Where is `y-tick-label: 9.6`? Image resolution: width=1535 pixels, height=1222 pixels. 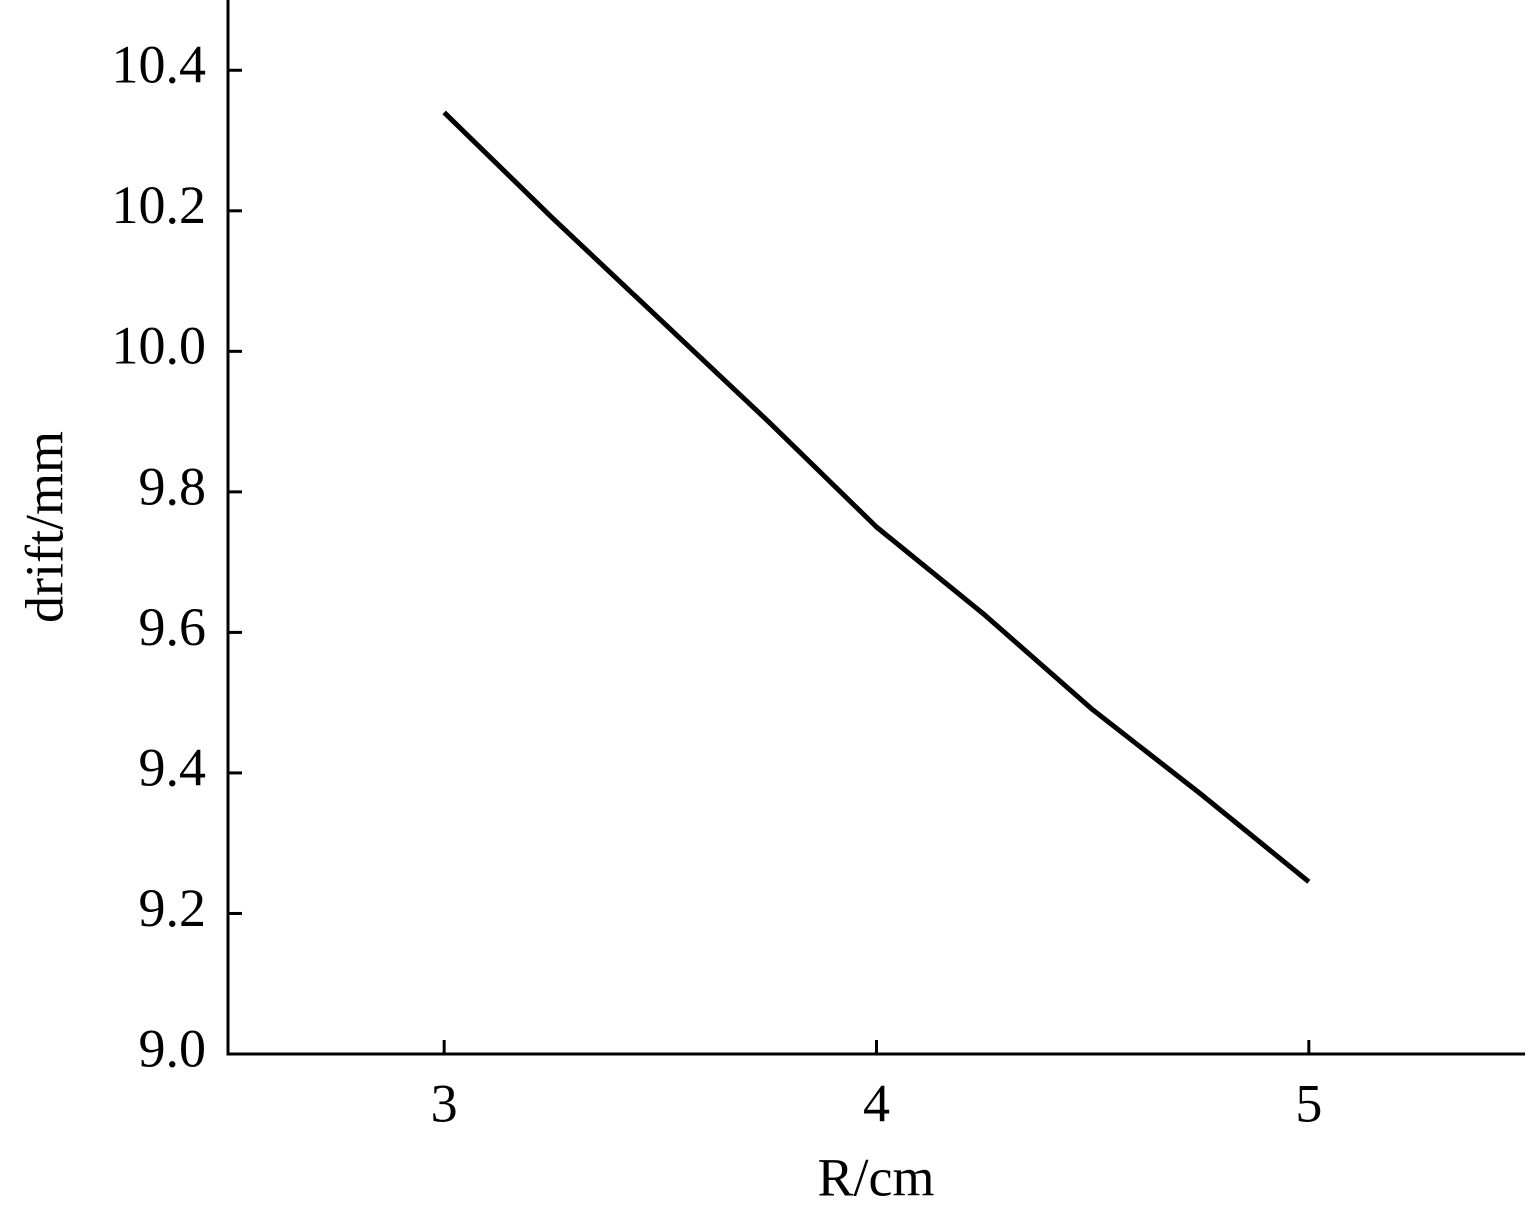
y-tick-label: 9.6 is located at coordinates (173, 627).